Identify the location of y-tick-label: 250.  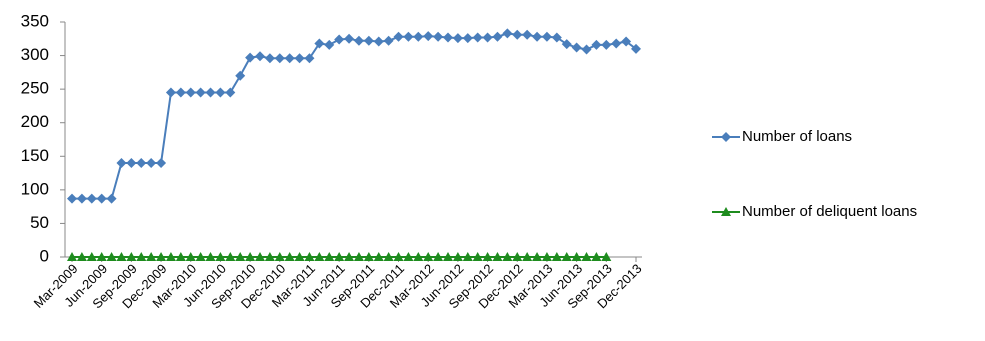
(35, 88).